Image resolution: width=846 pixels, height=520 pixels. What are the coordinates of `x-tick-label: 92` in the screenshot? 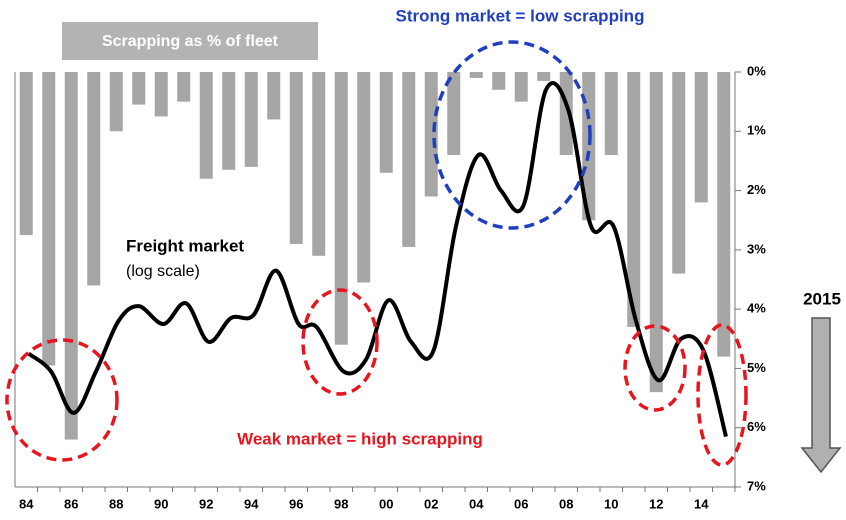 It's located at (206, 503).